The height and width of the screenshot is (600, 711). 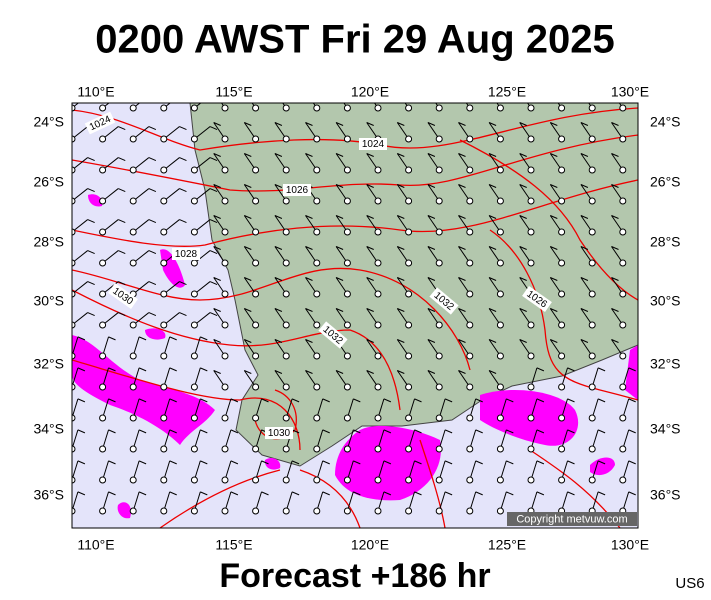 I want to click on isobar-label: 1024, so click(x=373, y=144).